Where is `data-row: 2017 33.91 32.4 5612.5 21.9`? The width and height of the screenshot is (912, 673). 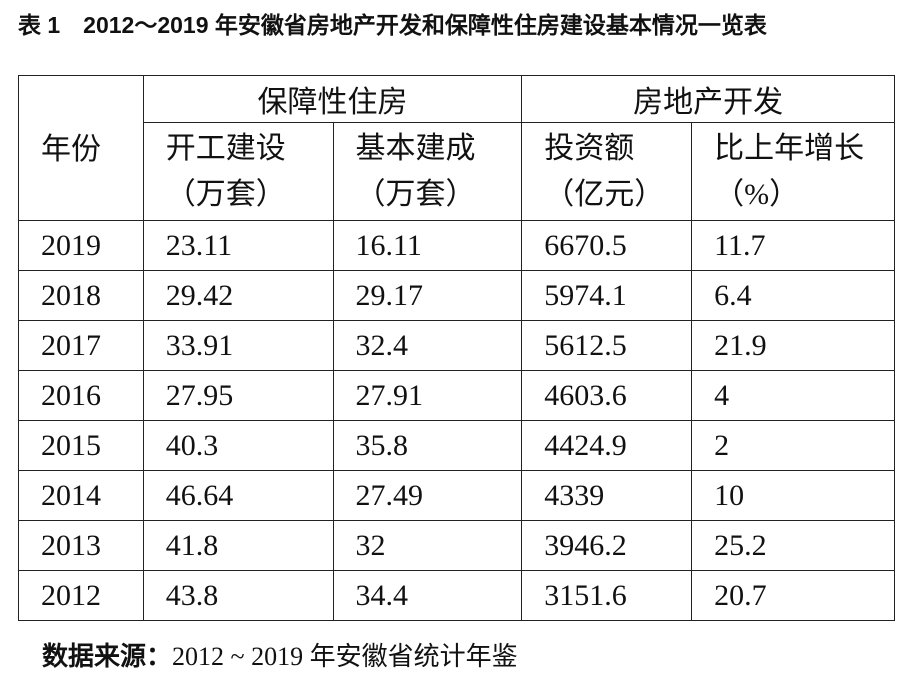
data-row: 2017 33.91 32.4 5612.5 21.9 is located at coordinates (456, 345).